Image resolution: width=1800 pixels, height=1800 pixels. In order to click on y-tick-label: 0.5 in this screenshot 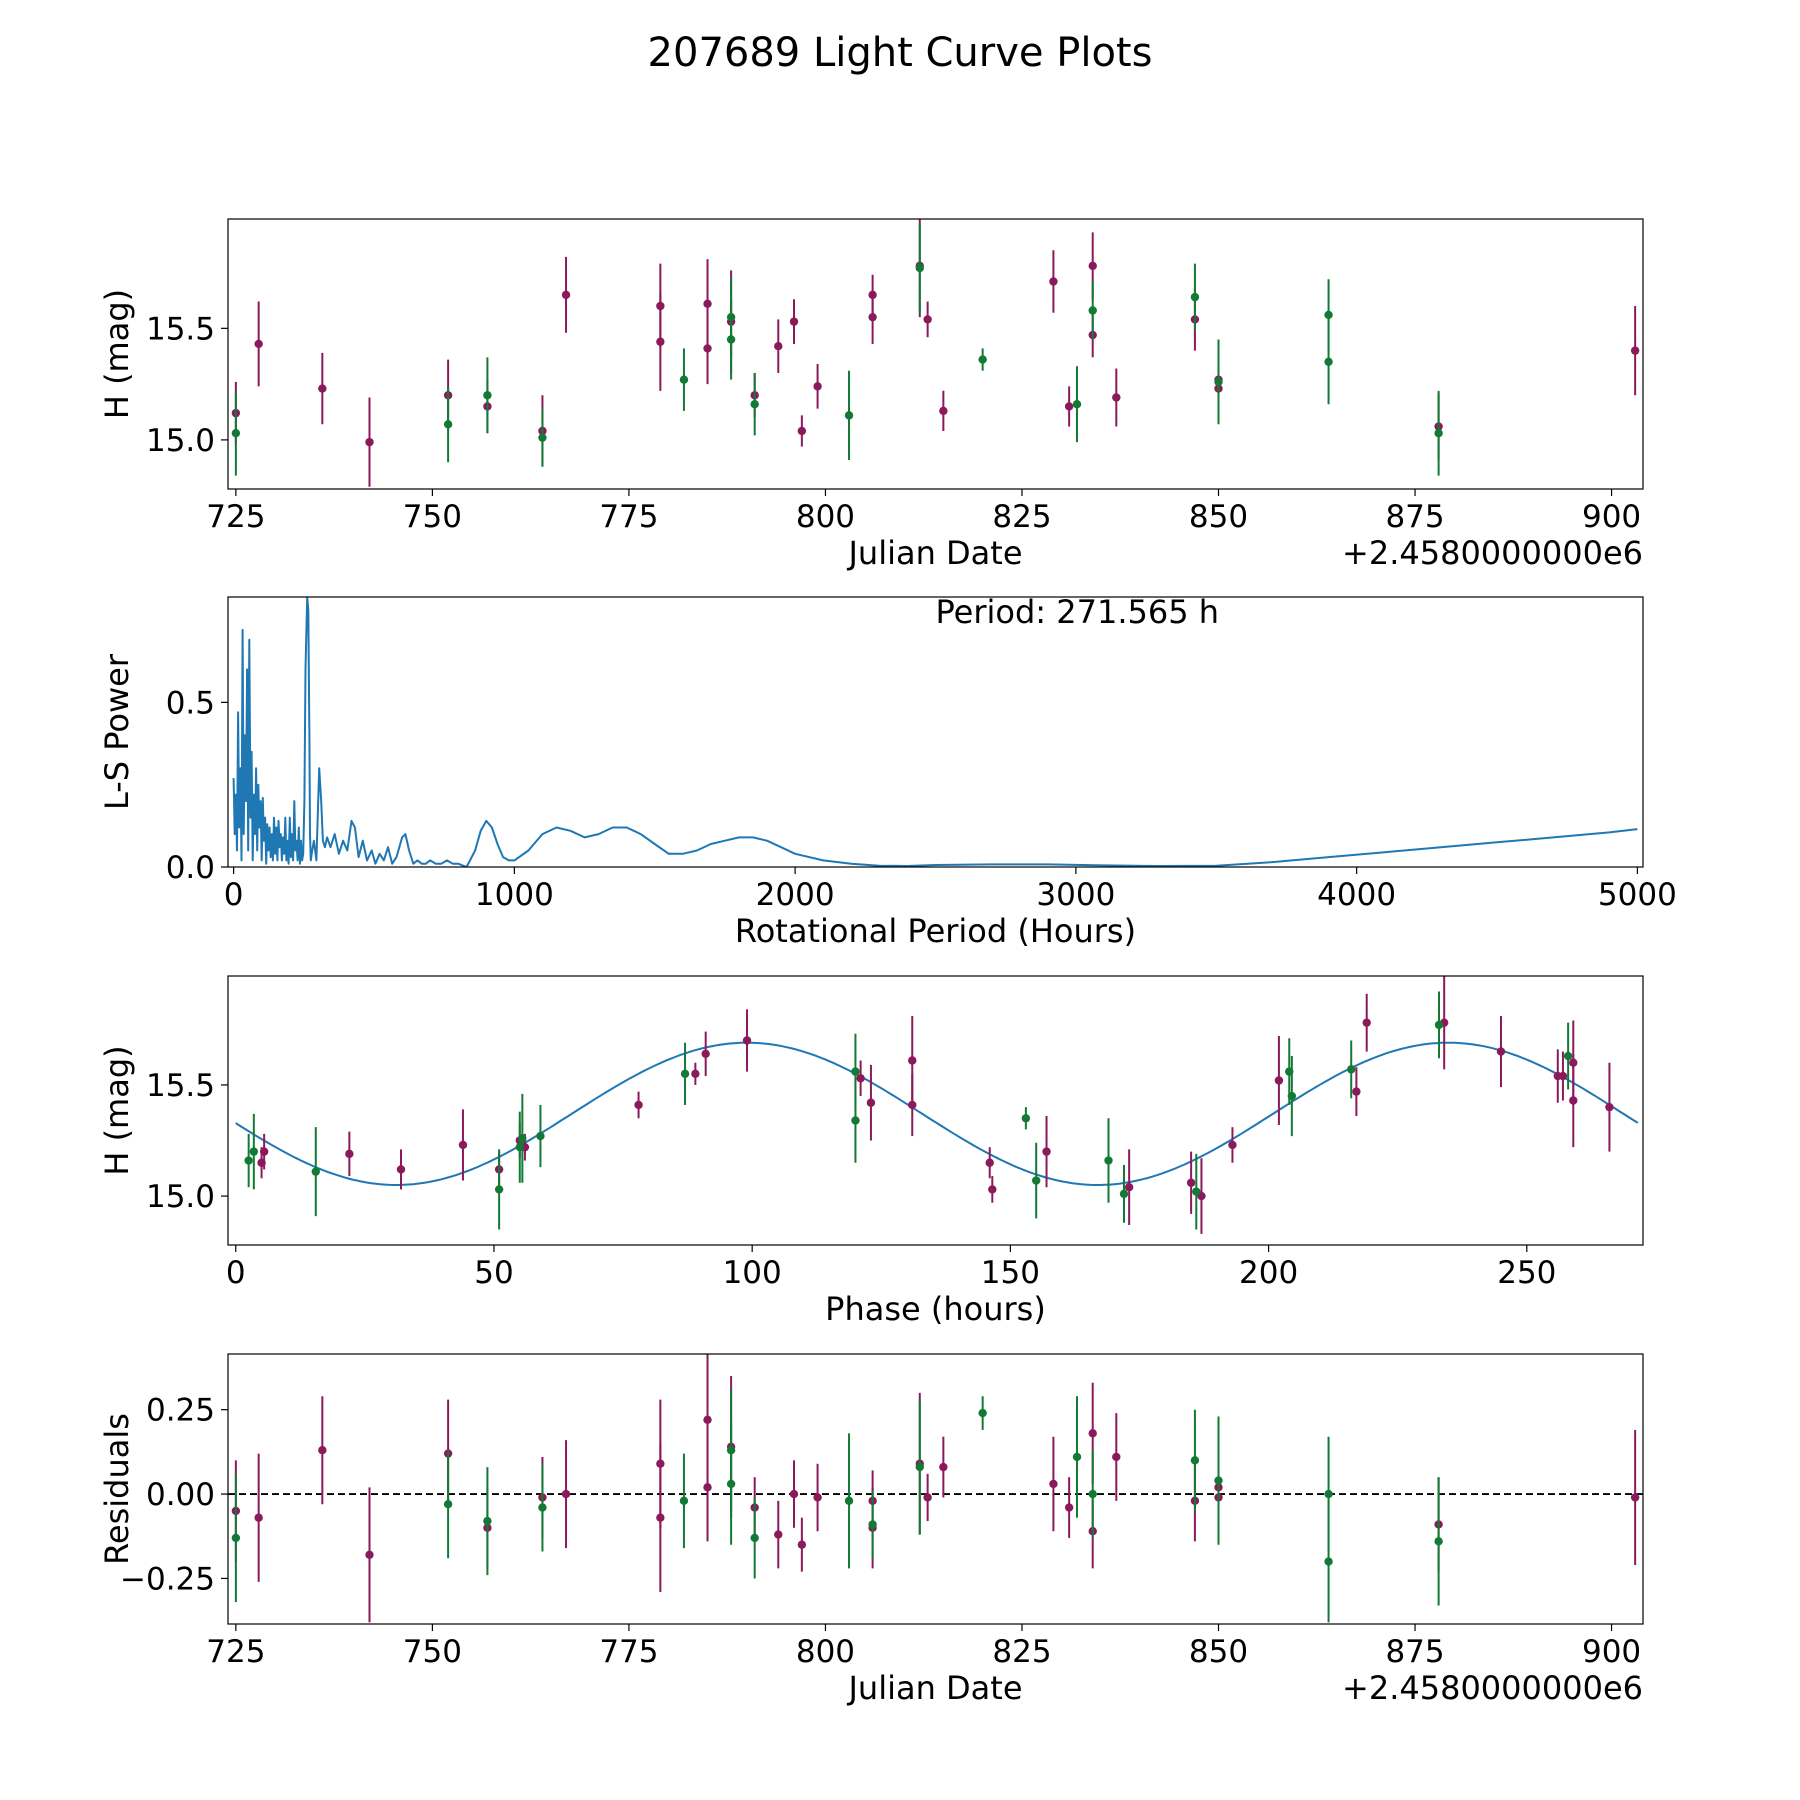, I will do `click(190, 703)`.